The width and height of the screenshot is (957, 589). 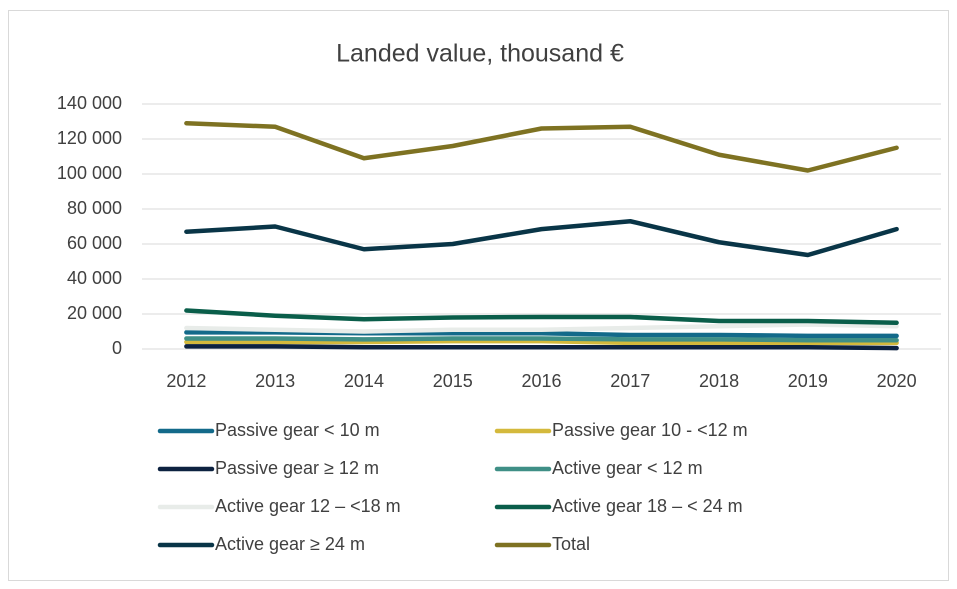 I want to click on y-tick-label: 100 000, so click(x=89, y=173).